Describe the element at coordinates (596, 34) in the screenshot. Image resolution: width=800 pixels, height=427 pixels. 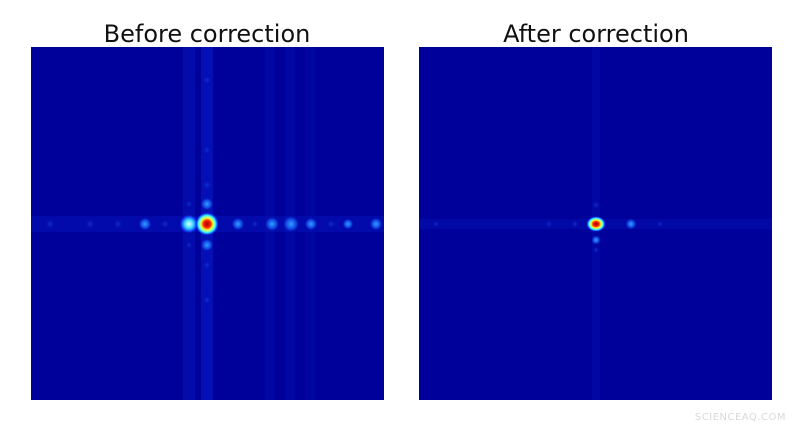
I see `panel-title: After correction` at that location.